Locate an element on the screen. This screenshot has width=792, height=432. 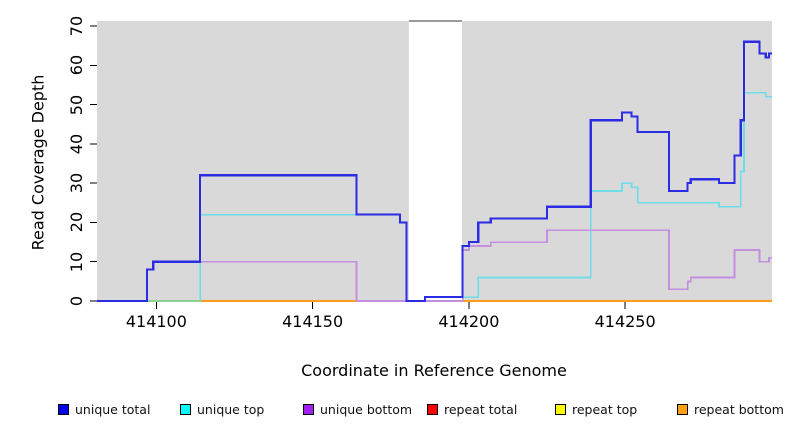
x-tick-label: 414250 is located at coordinates (625, 321).